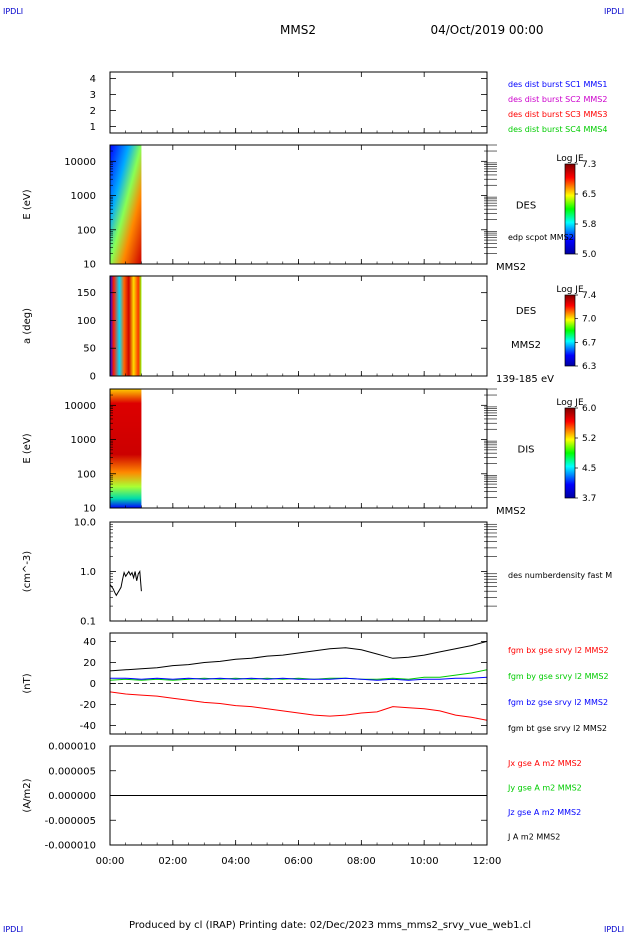 The height and width of the screenshot is (934, 630). I want to click on x-tick-label: 00:00, so click(110, 861).